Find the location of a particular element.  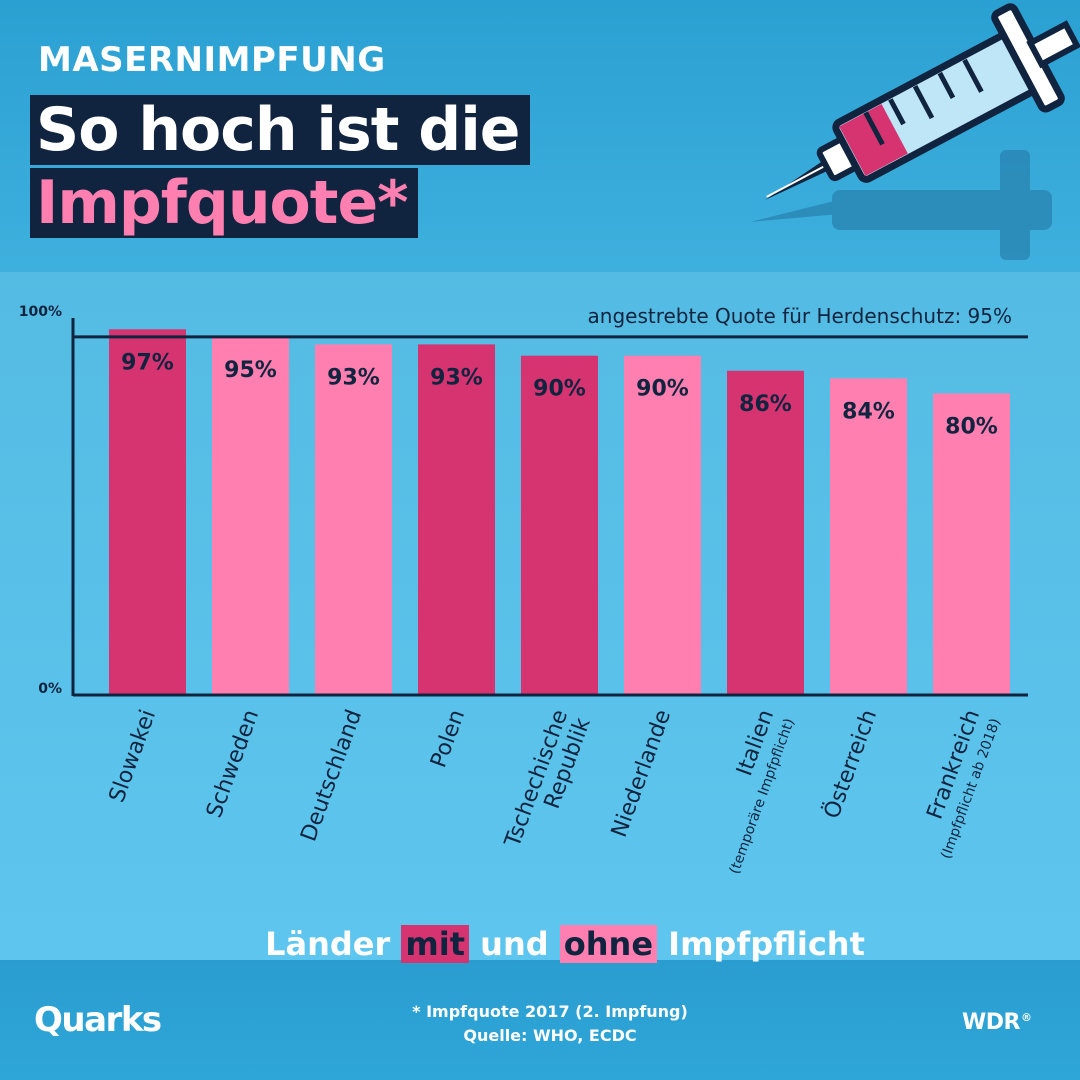

x-tick-text: Niederlande is located at coordinates (641, 774).